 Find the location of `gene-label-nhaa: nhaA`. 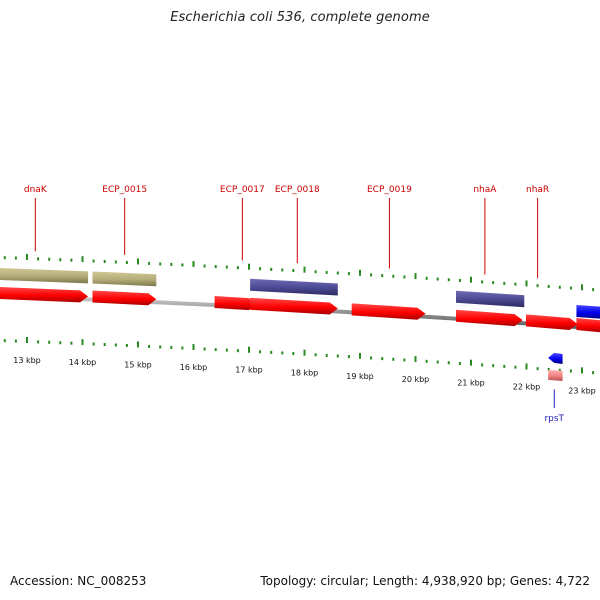

gene-label-nhaa: nhaA is located at coordinates (485, 190).